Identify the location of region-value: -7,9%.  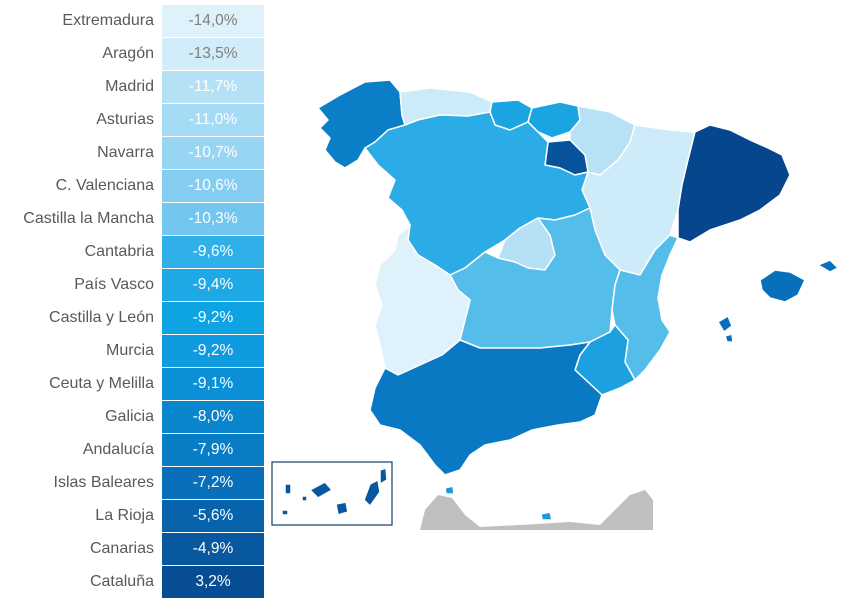
(213, 450).